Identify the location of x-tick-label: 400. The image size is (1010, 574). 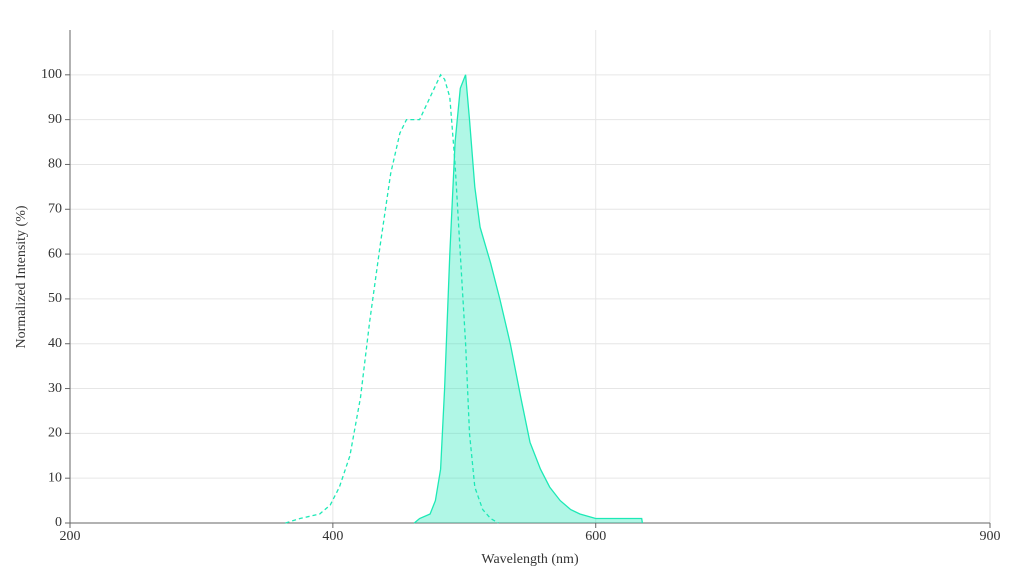
(332, 536).